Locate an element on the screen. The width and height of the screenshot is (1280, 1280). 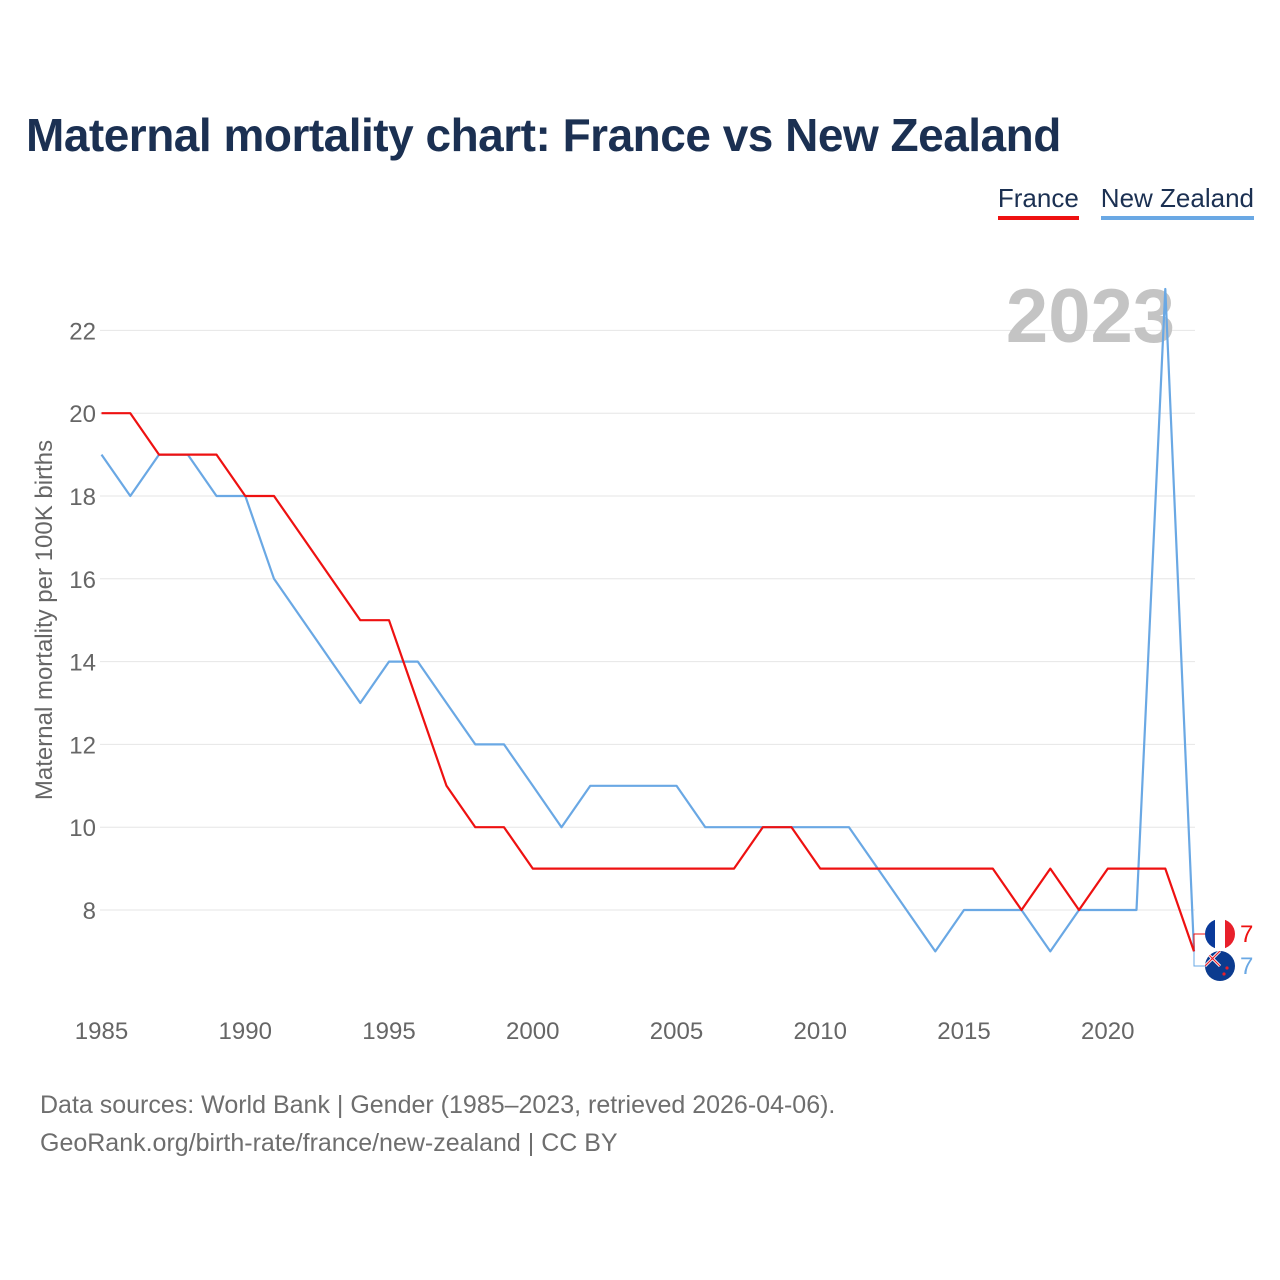
x-tick-label: 1995 is located at coordinates (388, 1031).